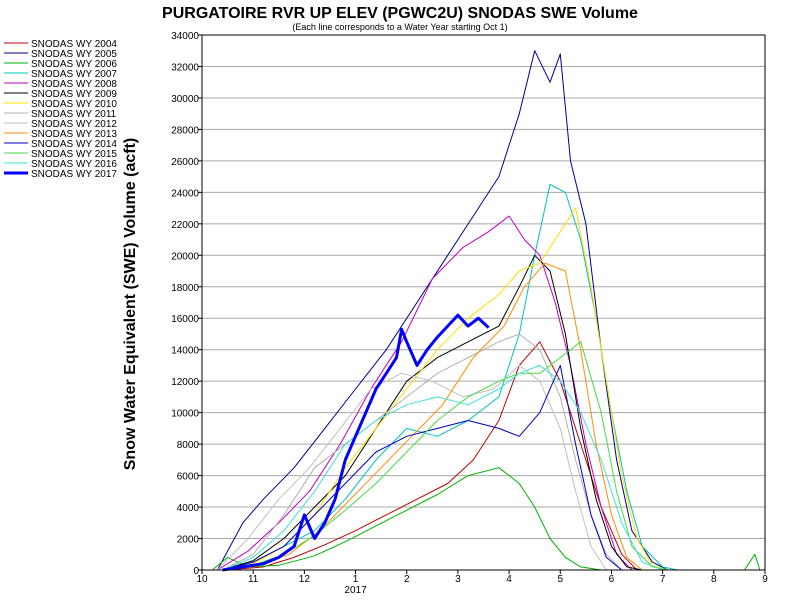 Image resolution: width=800 pixels, height=600 pixels. I want to click on y-tick-label-6: 12000, so click(185, 382).